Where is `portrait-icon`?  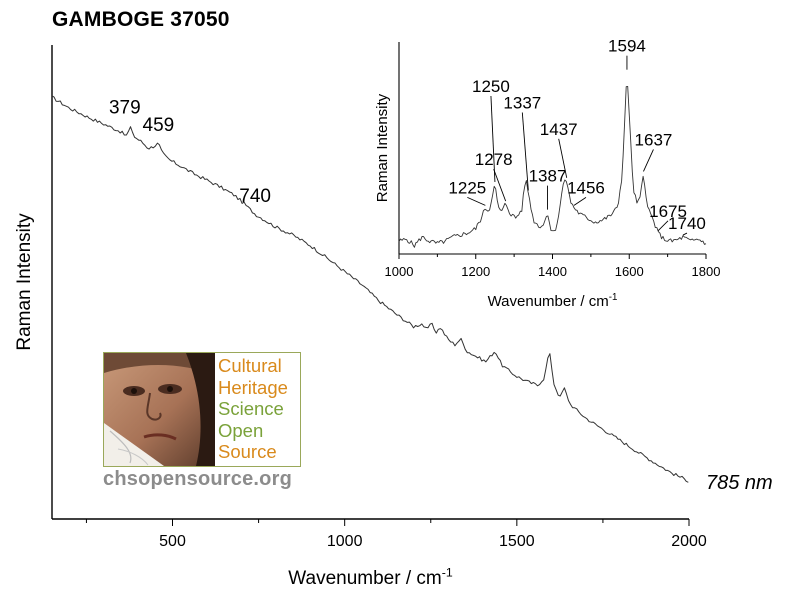 portrait-icon is located at coordinates (159, 409).